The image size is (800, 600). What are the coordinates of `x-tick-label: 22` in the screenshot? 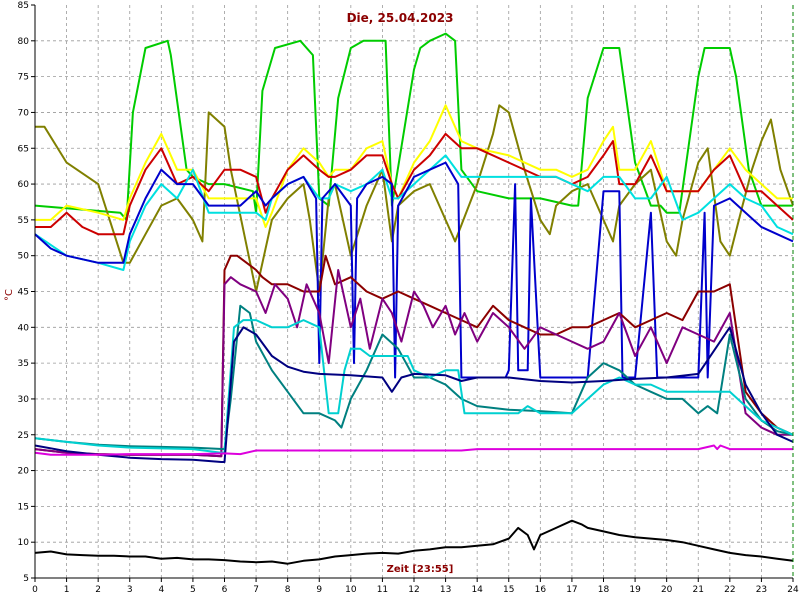 It's located at (729, 590).